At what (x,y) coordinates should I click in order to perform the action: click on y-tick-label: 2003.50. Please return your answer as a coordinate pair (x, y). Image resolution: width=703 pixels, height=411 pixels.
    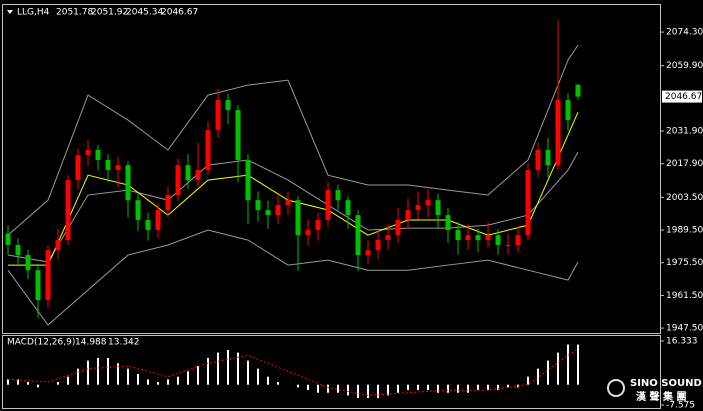
    Looking at the image, I should click on (684, 198).